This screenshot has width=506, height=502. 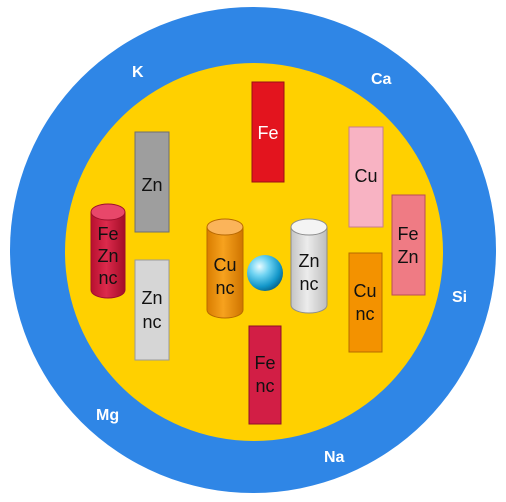 What do you see at coordinates (264, 386) in the screenshot?
I see `block-fe-nc-bottom-line2: nc` at bounding box center [264, 386].